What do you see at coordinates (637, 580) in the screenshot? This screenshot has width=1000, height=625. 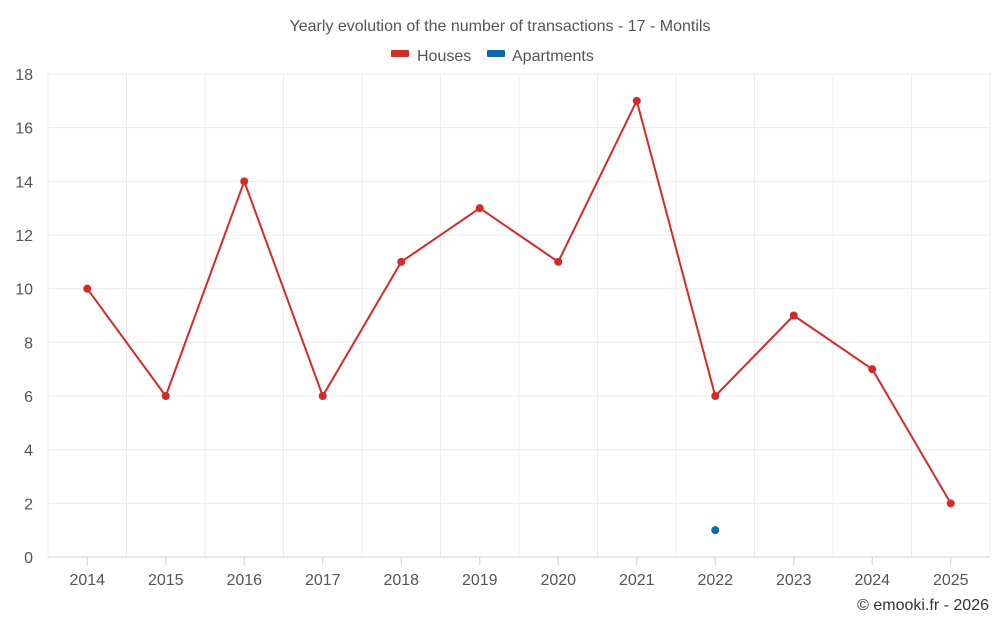 I see `x-tick-label: 2021` at bounding box center [637, 580].